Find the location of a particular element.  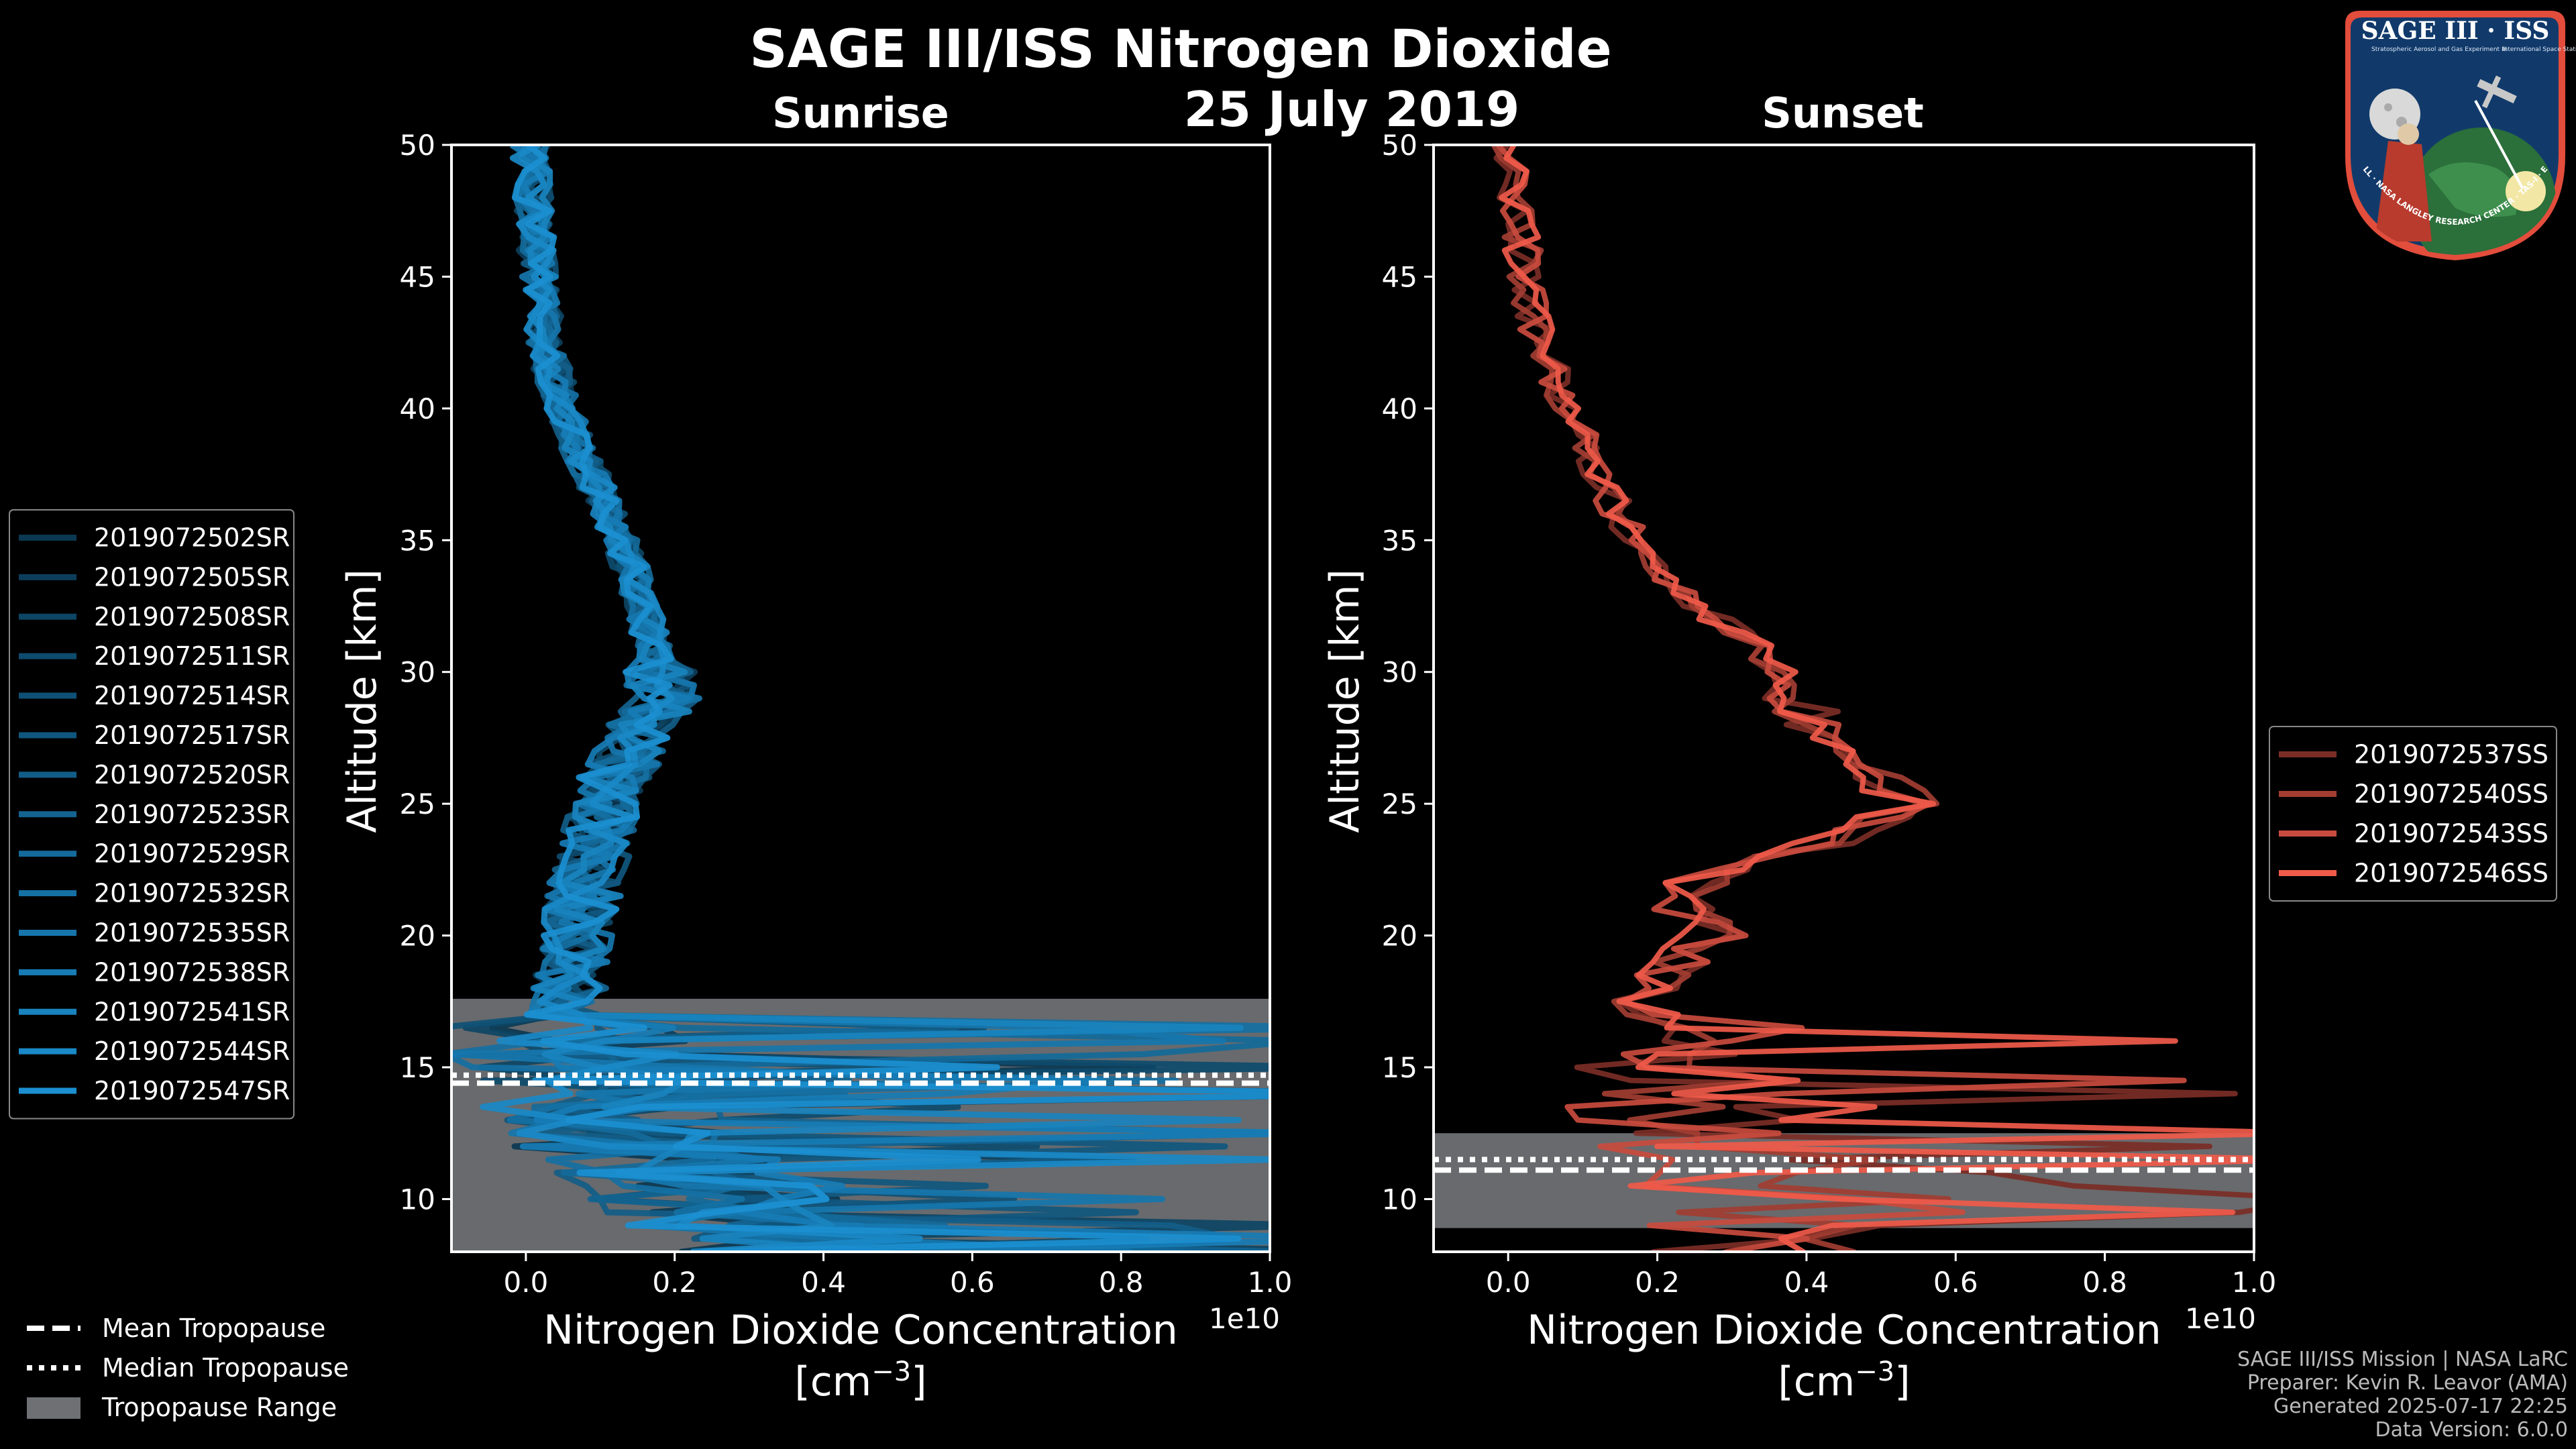

legend-label-2019072538SR: 2019072538SR is located at coordinates (192, 972).